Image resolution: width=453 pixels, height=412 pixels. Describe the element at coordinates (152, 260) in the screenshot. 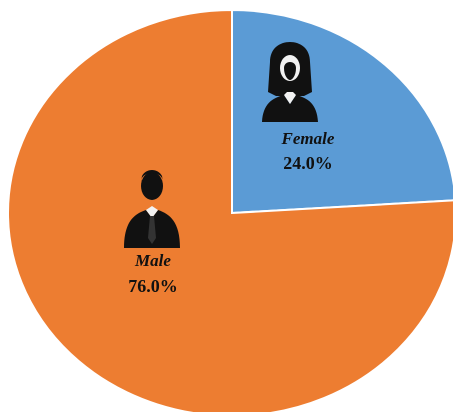

I see `slice-name: Male` at that location.